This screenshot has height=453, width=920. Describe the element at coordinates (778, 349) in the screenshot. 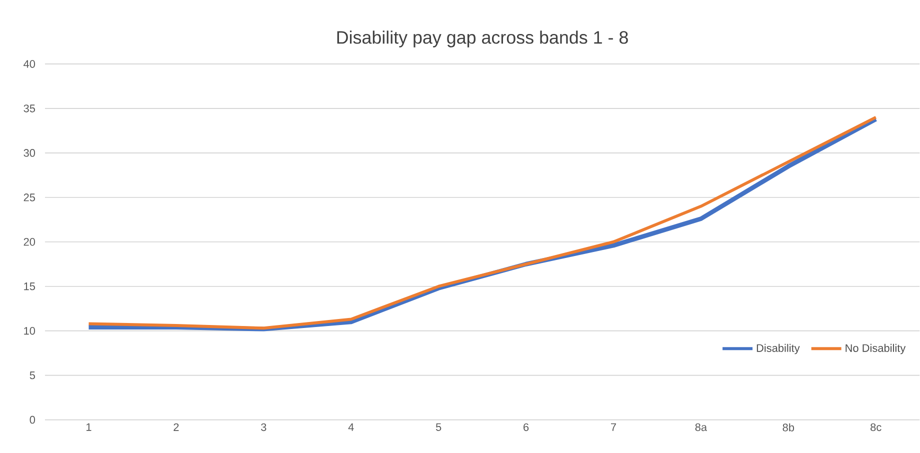

I see `legend-label: Disability` at that location.